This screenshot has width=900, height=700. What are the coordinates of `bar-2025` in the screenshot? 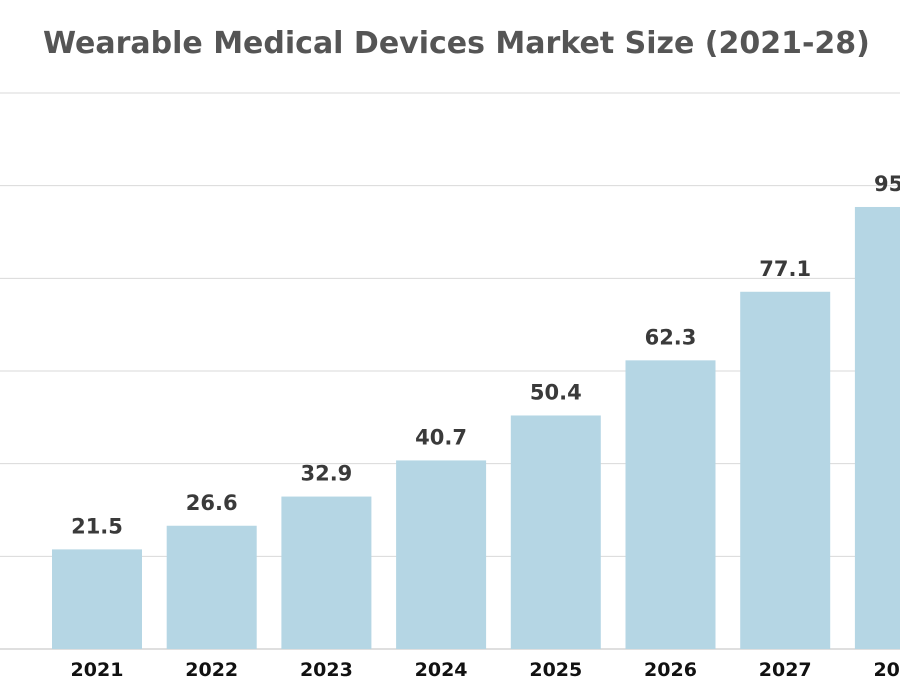 It's located at (555, 532).